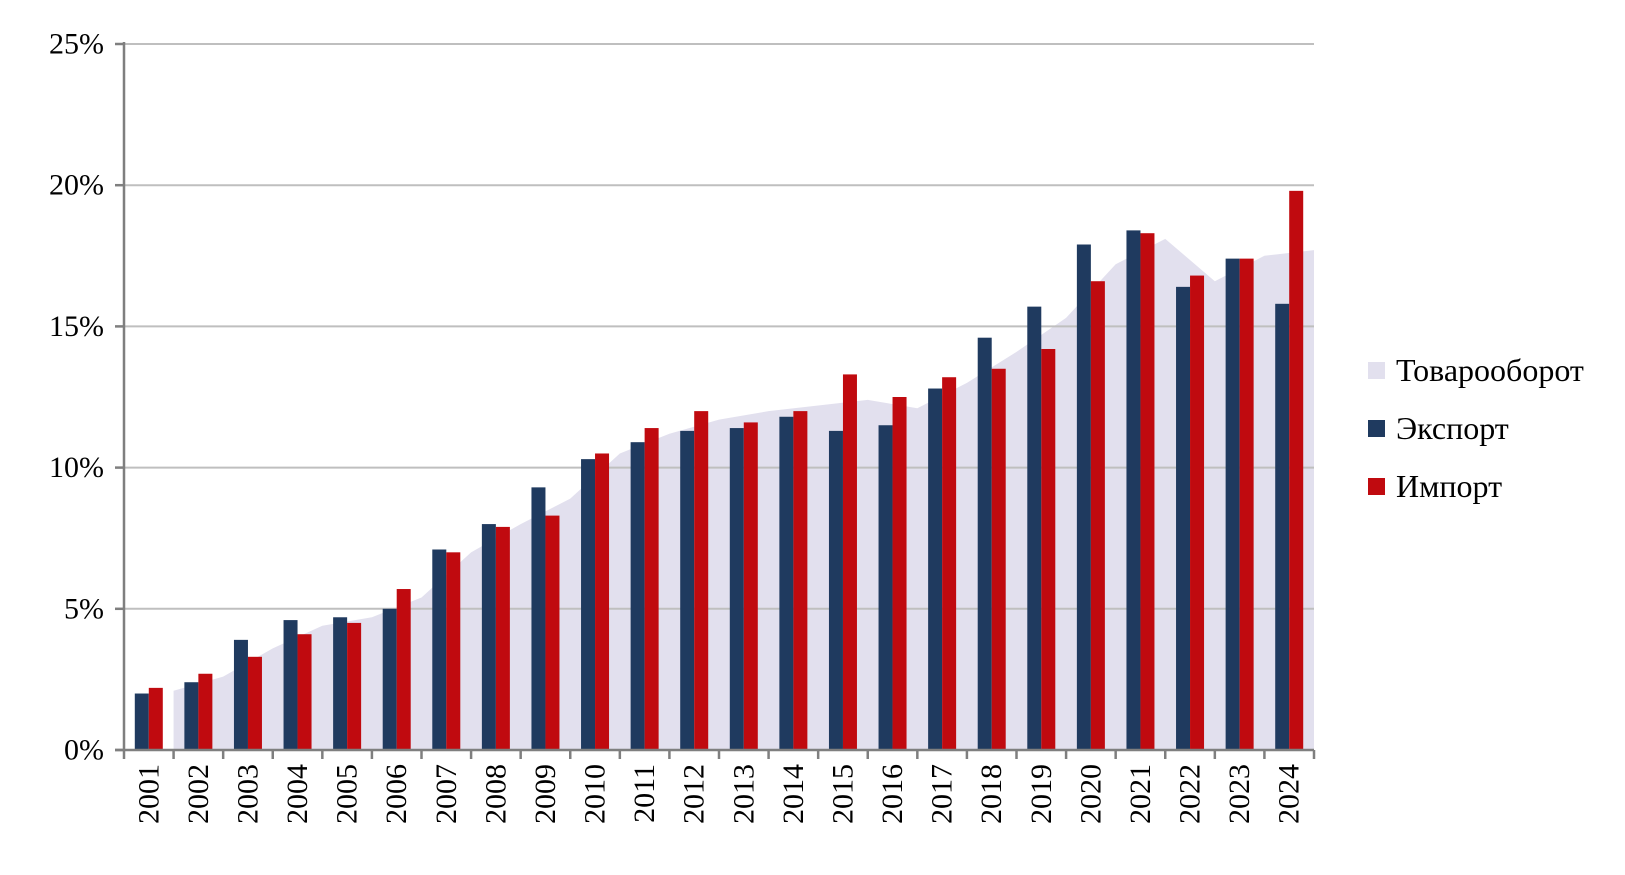  What do you see at coordinates (297, 794) in the screenshot?
I see `x-axis-label-2004: 2004` at bounding box center [297, 794].